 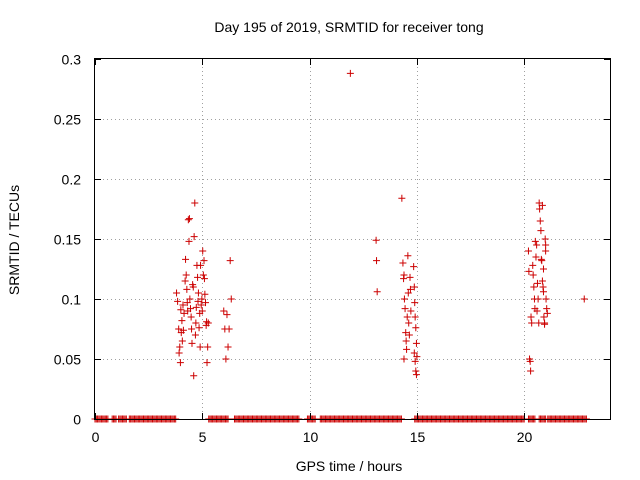 What do you see at coordinates (203, 437) in the screenshot?
I see `x-tick-label: 5` at bounding box center [203, 437].